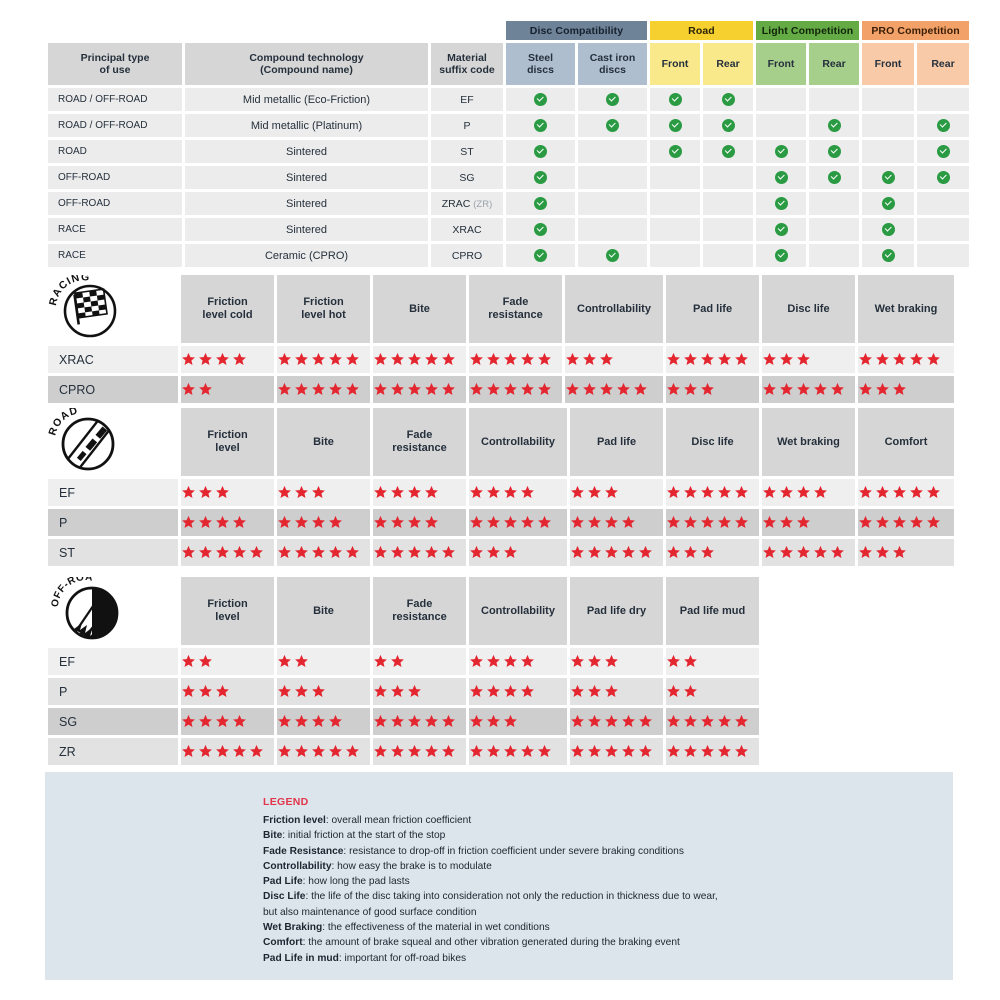 The image size is (1000, 1000). Describe the element at coordinates (612, 64) in the screenshot. I see `column-header-4: Cast iron discs` at that location.